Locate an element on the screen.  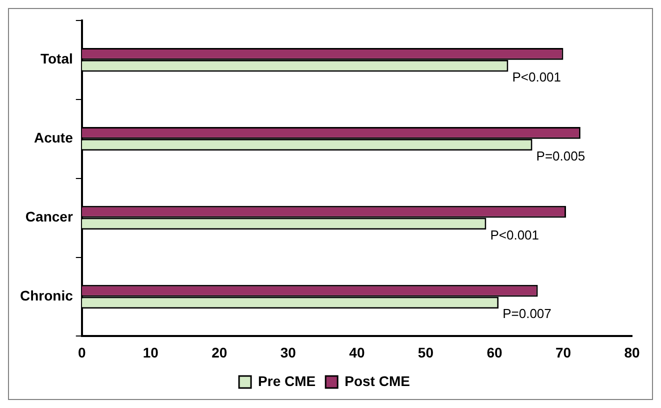
x-tick-label: 50 is located at coordinates (426, 352).